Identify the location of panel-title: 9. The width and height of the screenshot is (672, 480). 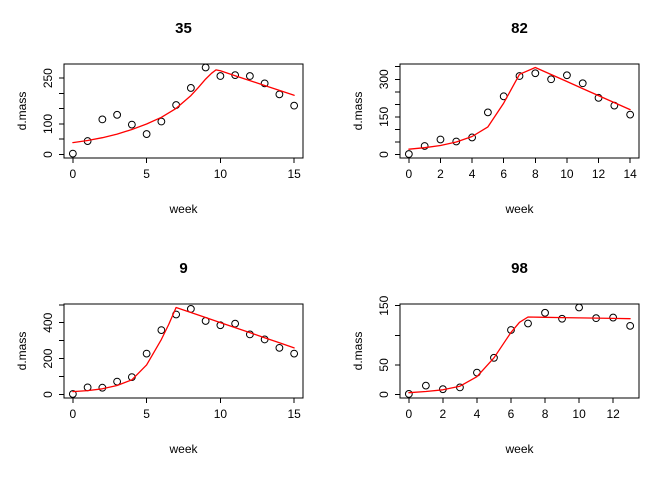
(183, 268).